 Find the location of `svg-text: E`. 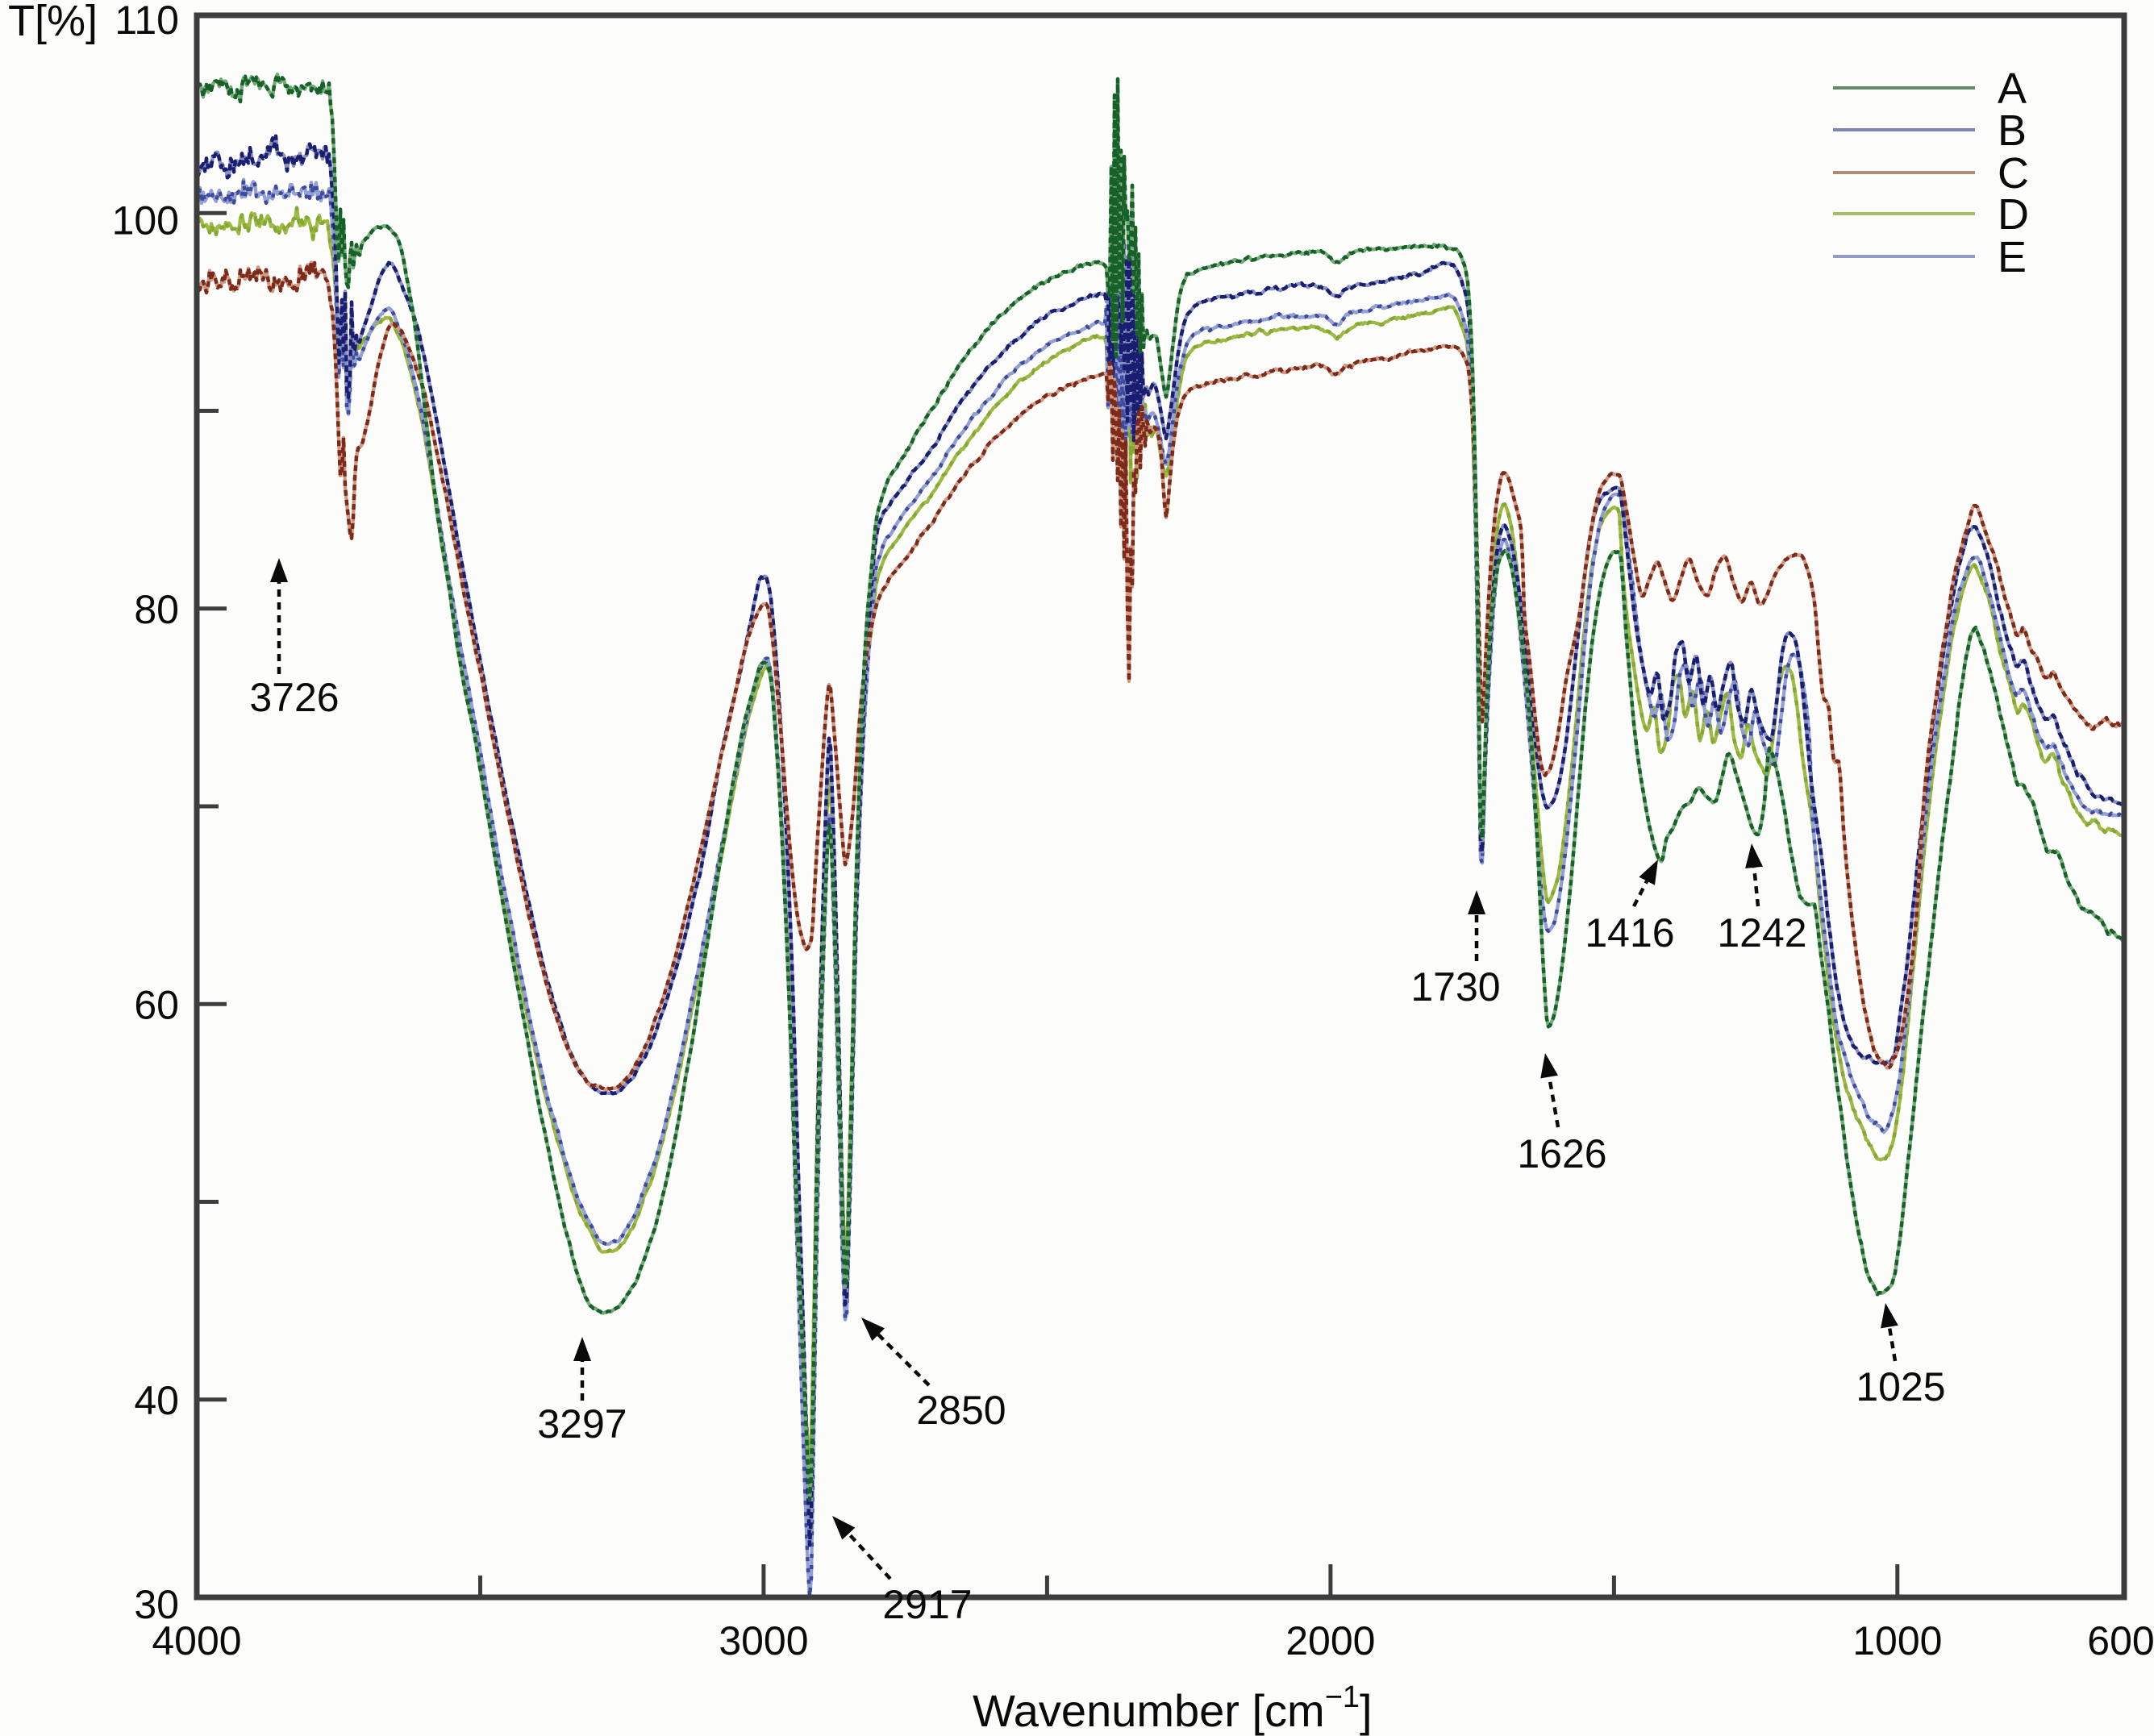

svg-text: E is located at coordinates (2012, 257).